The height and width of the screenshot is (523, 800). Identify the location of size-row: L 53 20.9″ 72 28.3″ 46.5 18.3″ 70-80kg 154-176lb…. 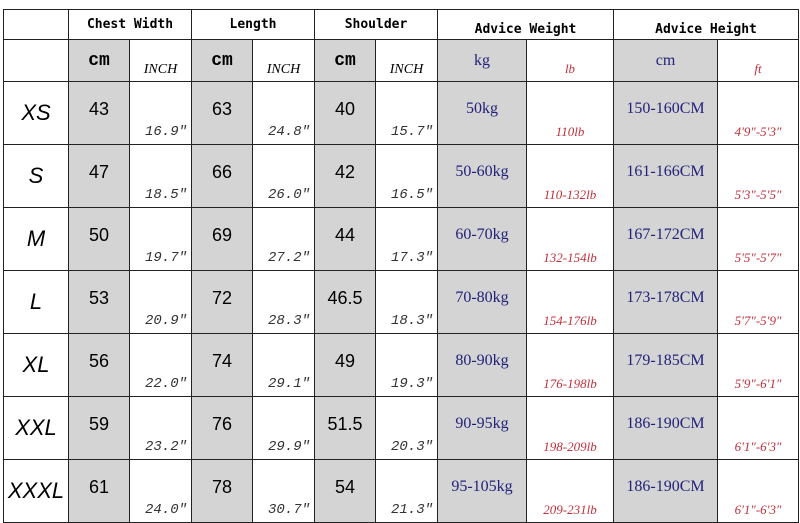
(401, 302).